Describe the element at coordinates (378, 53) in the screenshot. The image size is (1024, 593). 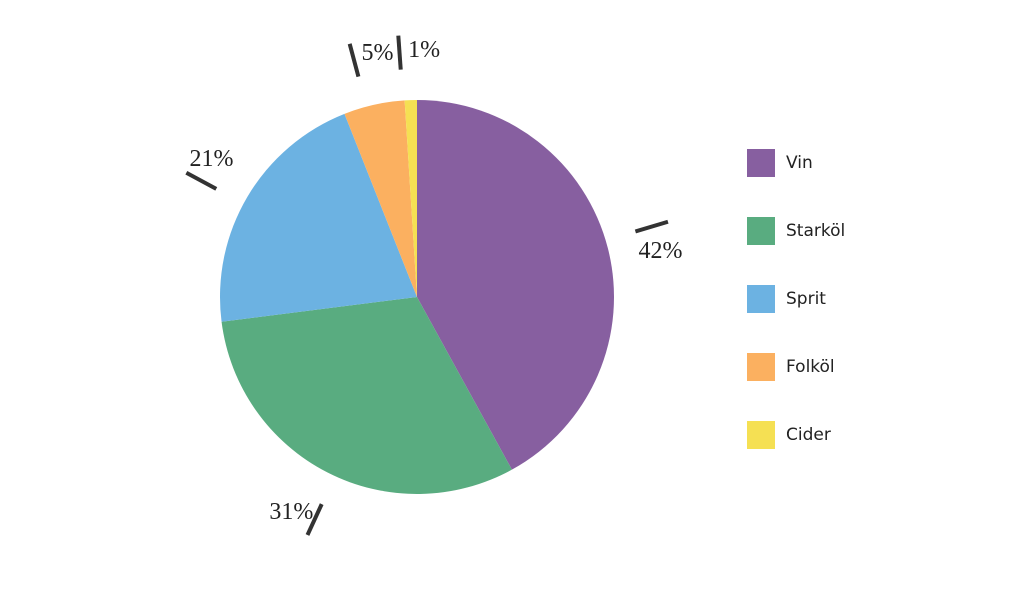
I see `value-label: 5%` at that location.